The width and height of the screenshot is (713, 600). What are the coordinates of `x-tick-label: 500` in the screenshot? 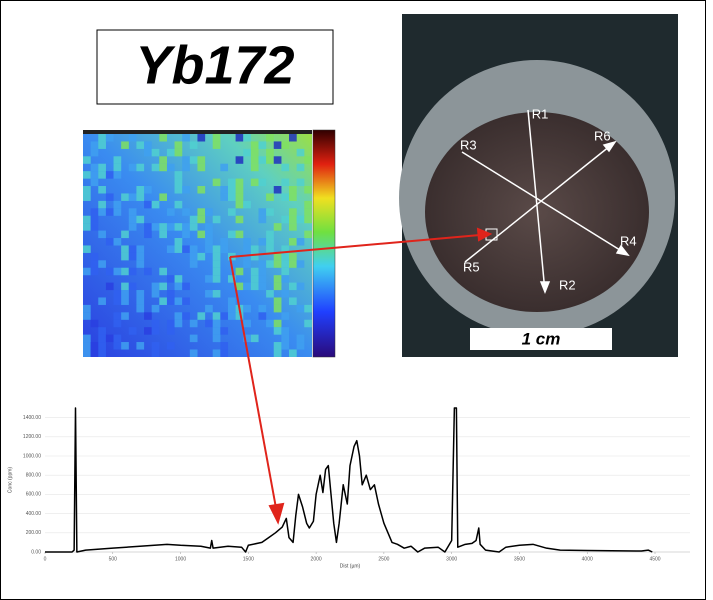 It's located at (113, 559).